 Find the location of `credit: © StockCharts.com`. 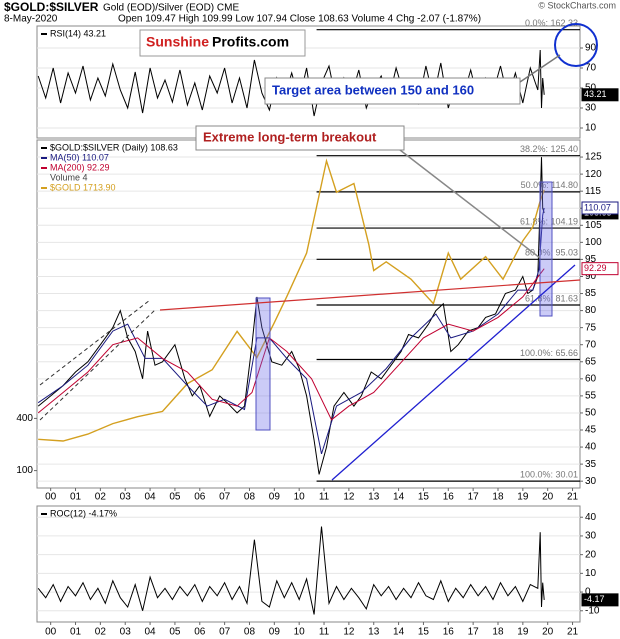

credit: © StockCharts.com is located at coordinates (577, 5).